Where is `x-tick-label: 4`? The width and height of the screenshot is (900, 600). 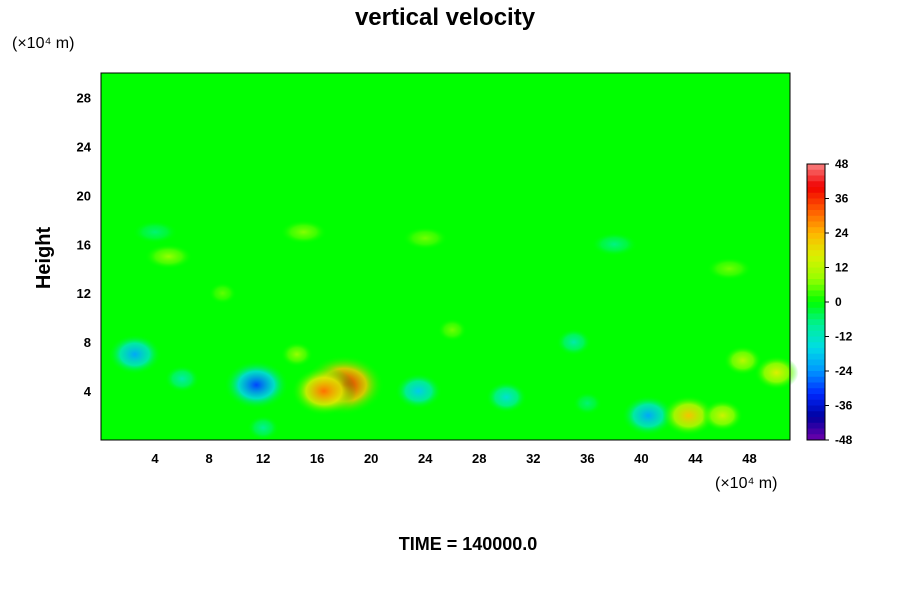 x-tick-label: 4 is located at coordinates (155, 458).